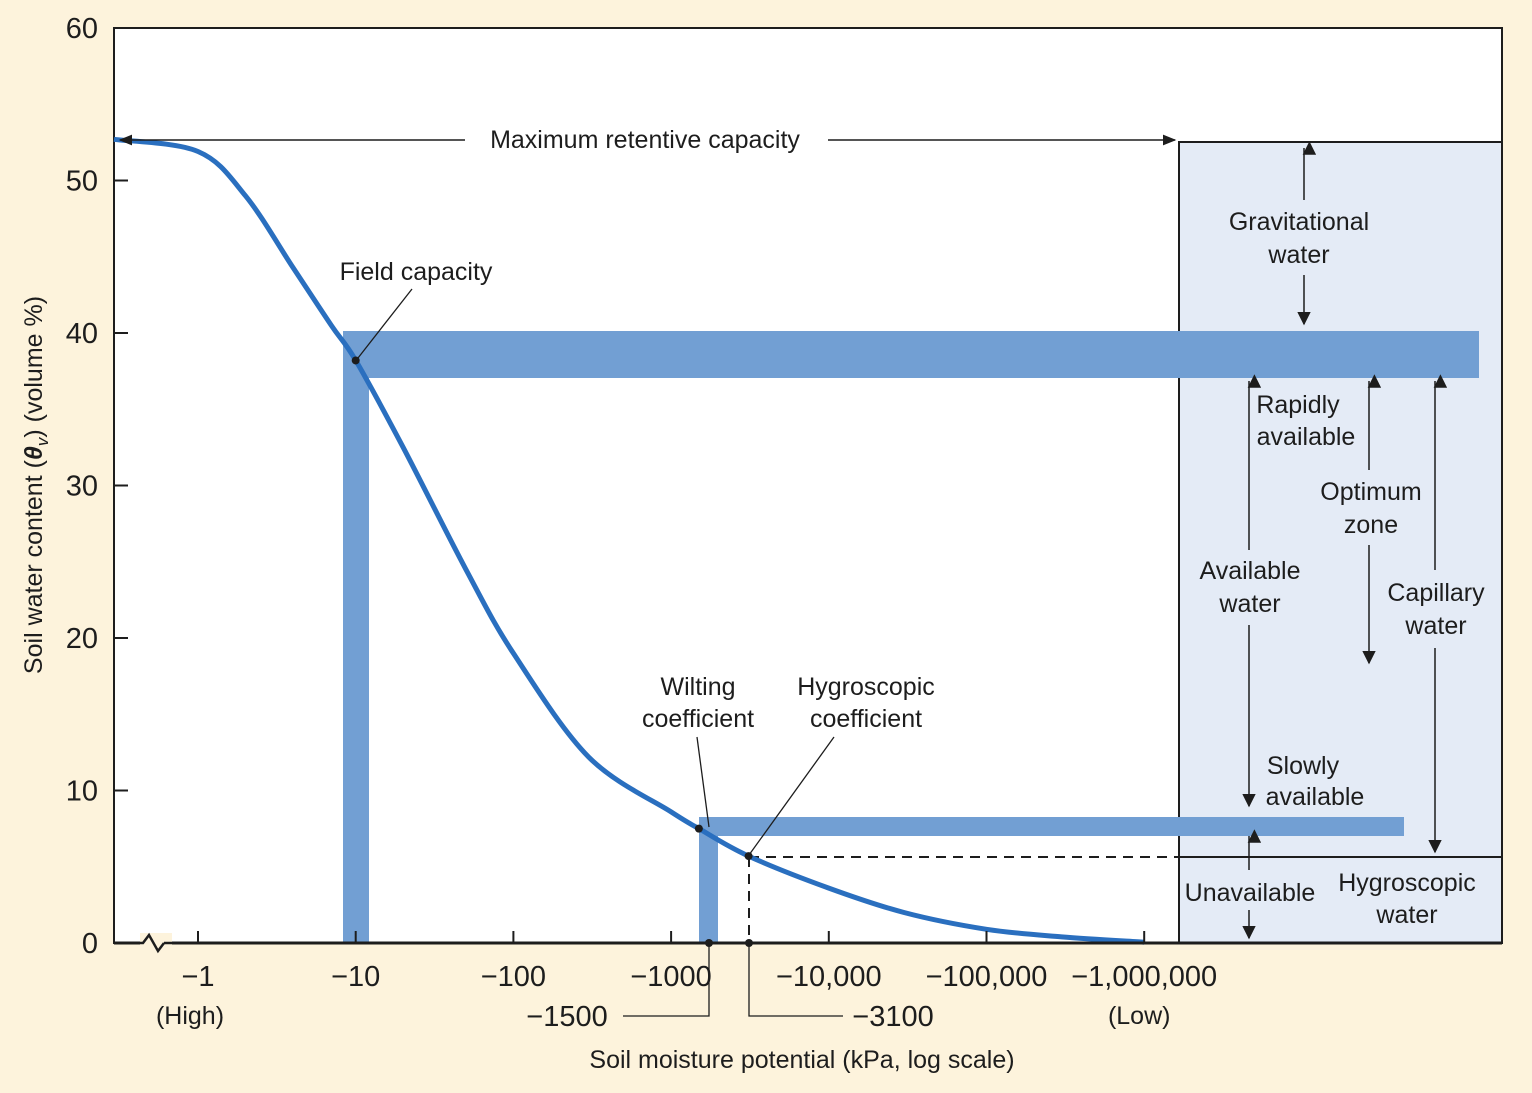  Describe the element at coordinates (1051, 826) in the screenshot. I see `wilting-band-horizontal` at that location.